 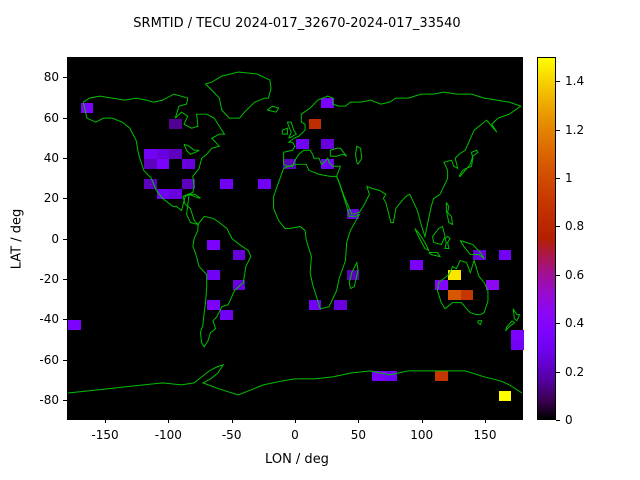 I want to click on colorbar-tick-label: 0, so click(x=569, y=420).